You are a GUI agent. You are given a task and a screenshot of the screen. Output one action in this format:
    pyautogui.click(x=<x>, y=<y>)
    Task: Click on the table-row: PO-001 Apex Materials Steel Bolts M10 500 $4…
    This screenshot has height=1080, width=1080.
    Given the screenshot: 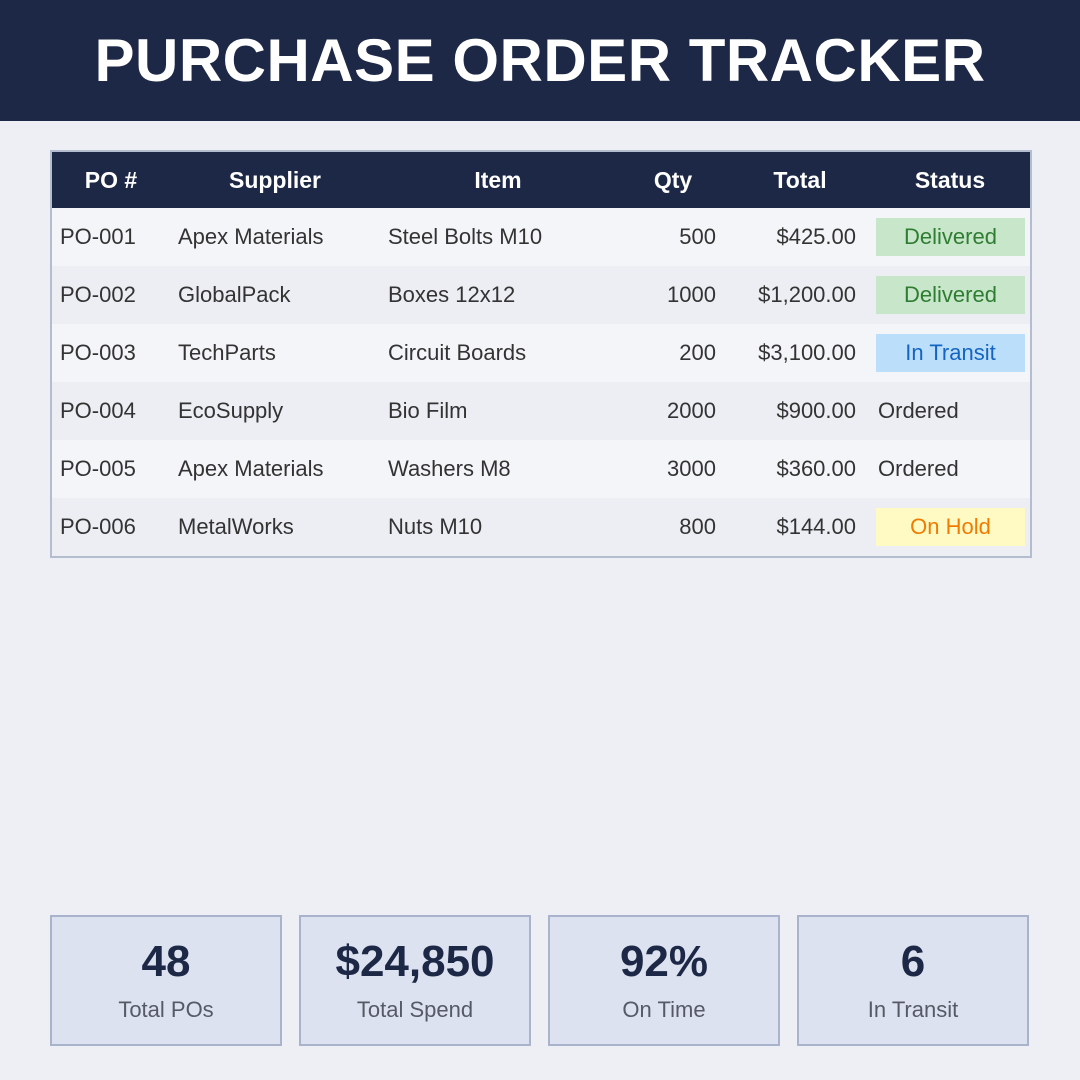 What is the action you would take?
    pyautogui.click(x=541, y=237)
    